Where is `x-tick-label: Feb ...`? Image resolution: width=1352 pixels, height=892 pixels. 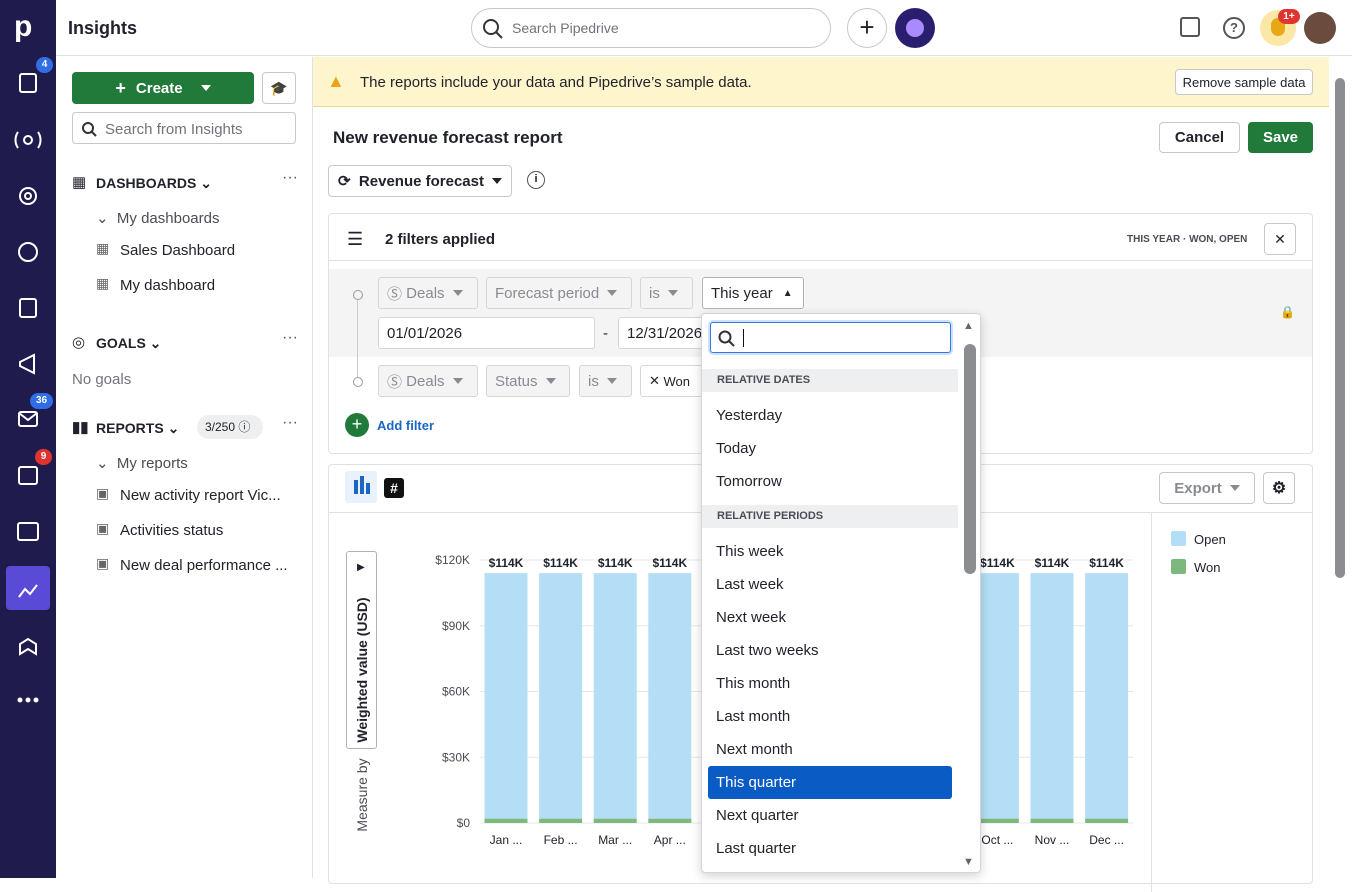
x-tick-label: Feb ... is located at coordinates (561, 840).